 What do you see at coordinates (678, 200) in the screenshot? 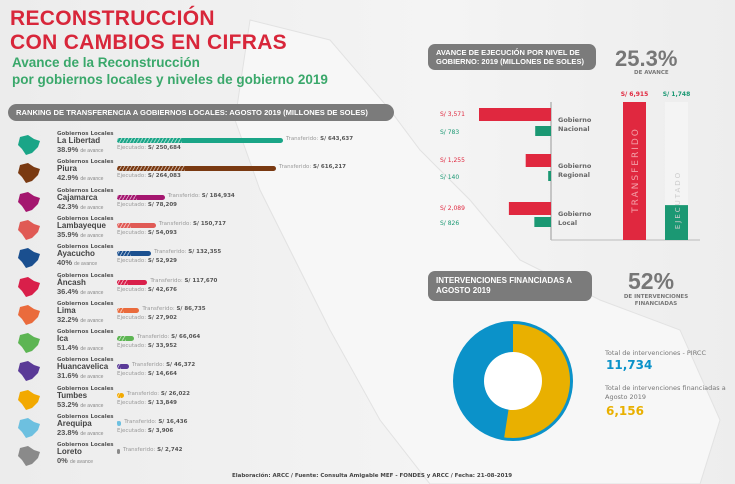
I see `total-bar-label: EJECUTADO` at bounding box center [678, 200].